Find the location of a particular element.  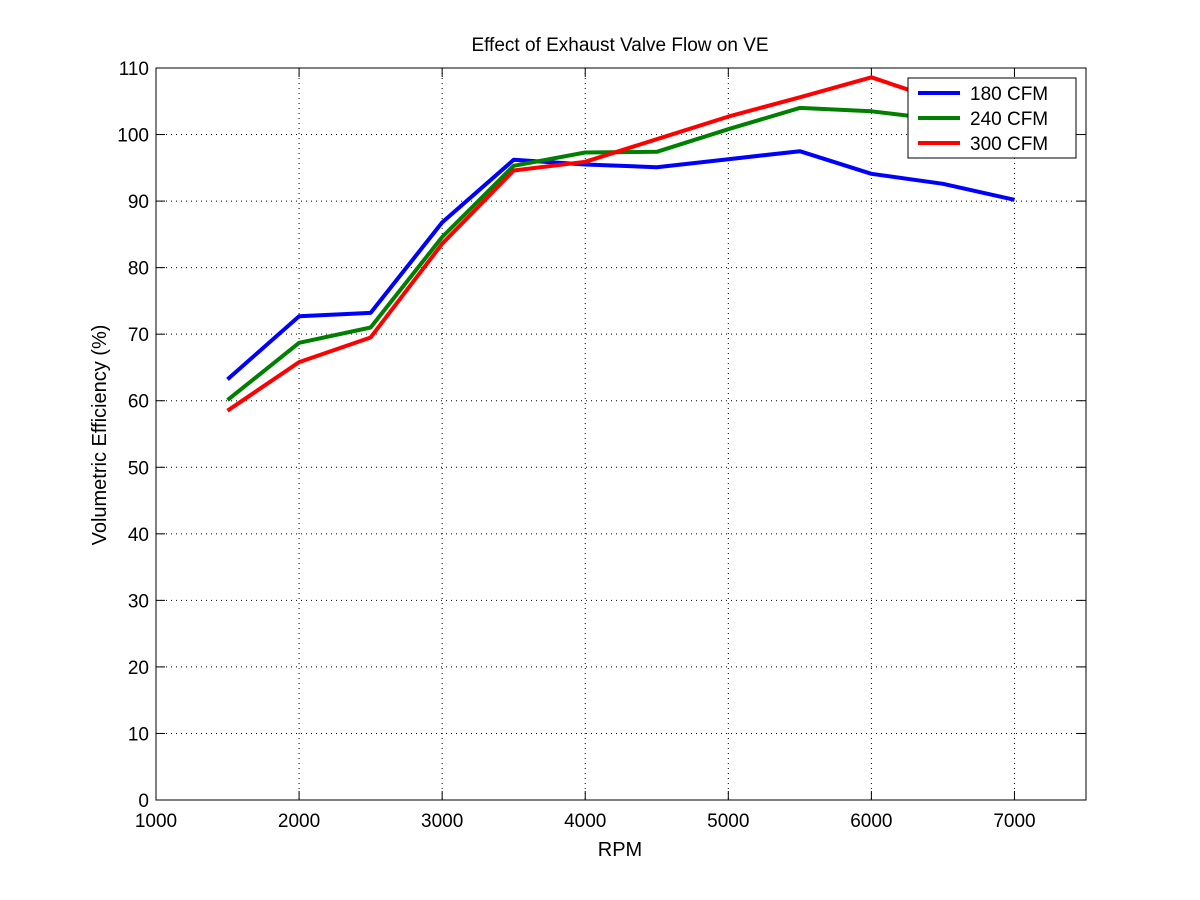

x-tick-labels: 1000 2000 3000 4000 5000 6000 7000 is located at coordinates (585, 821).